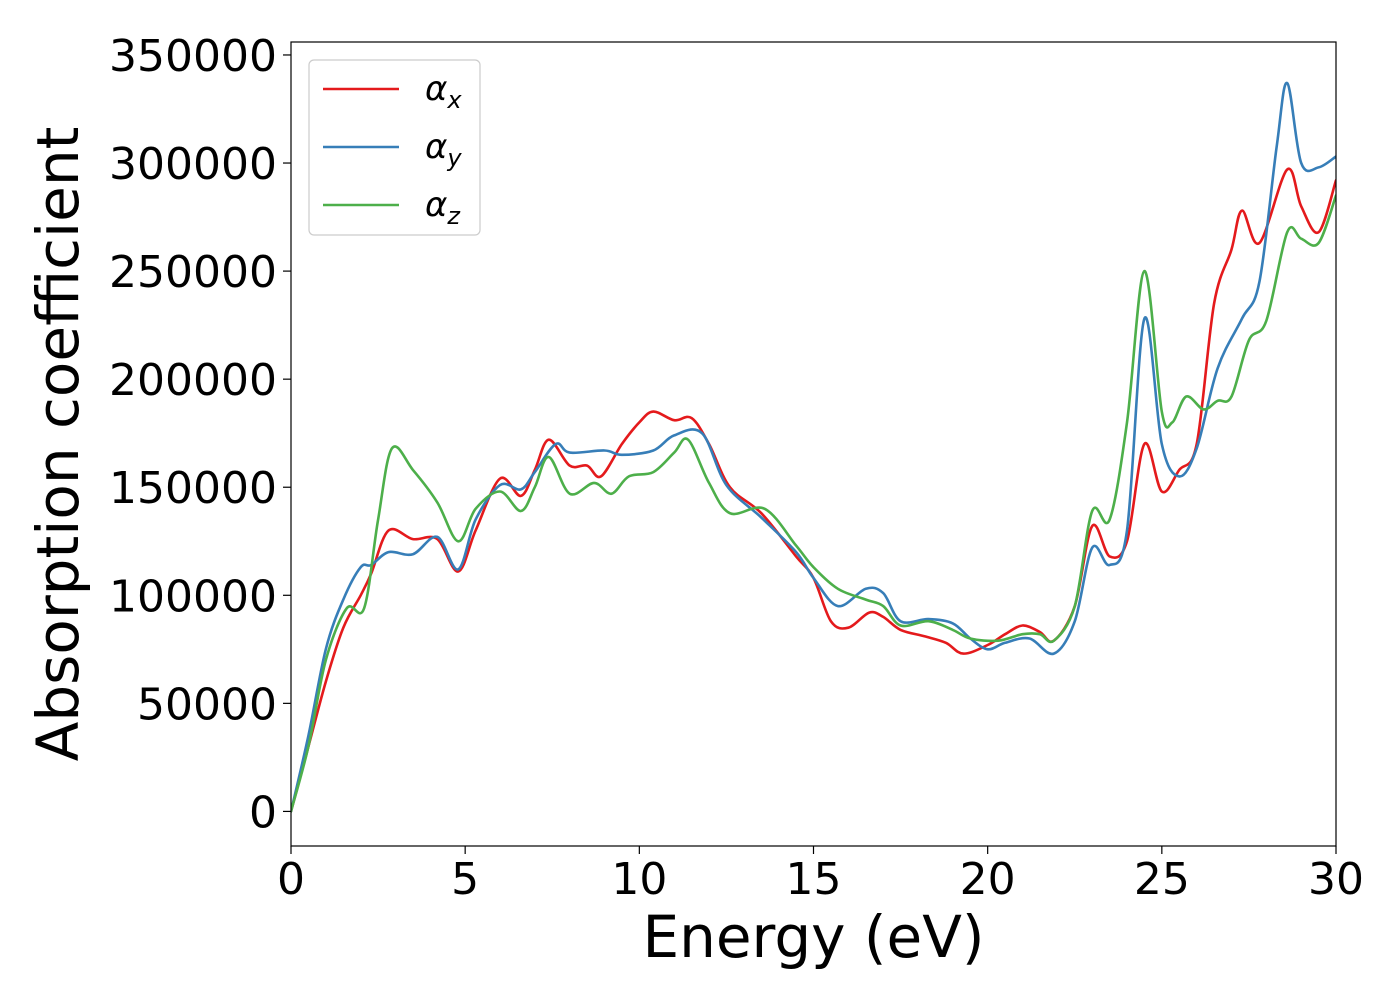  I want to click on legend: αx αy αz, so click(394, 147).